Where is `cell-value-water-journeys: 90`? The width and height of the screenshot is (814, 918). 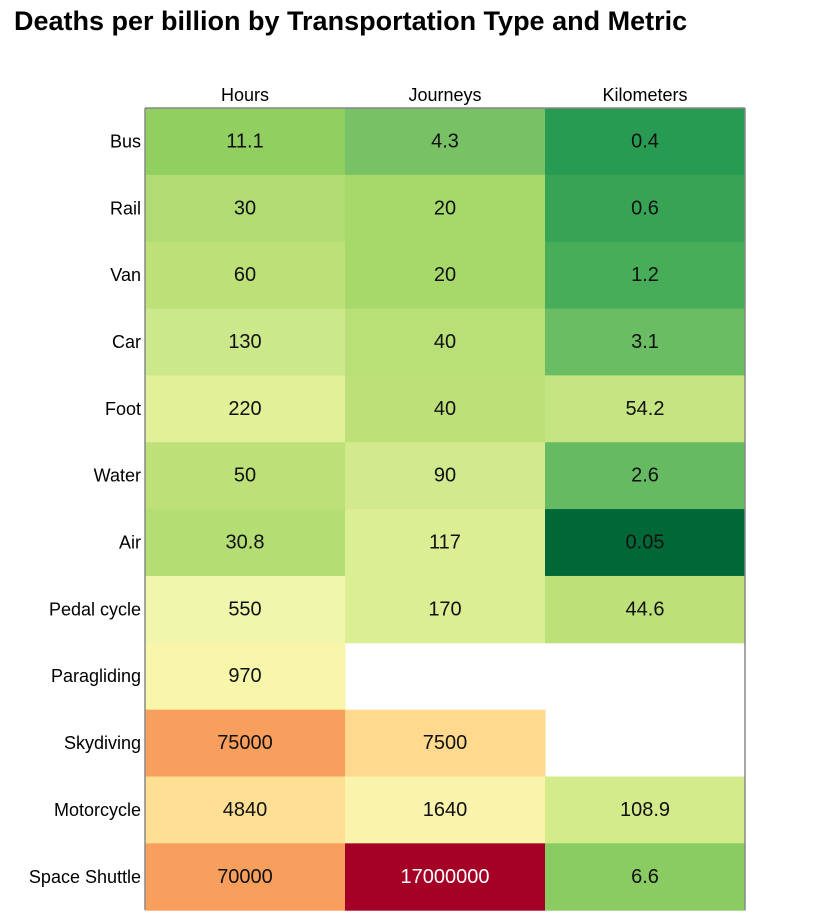
cell-value-water-journeys: 90 is located at coordinates (445, 476).